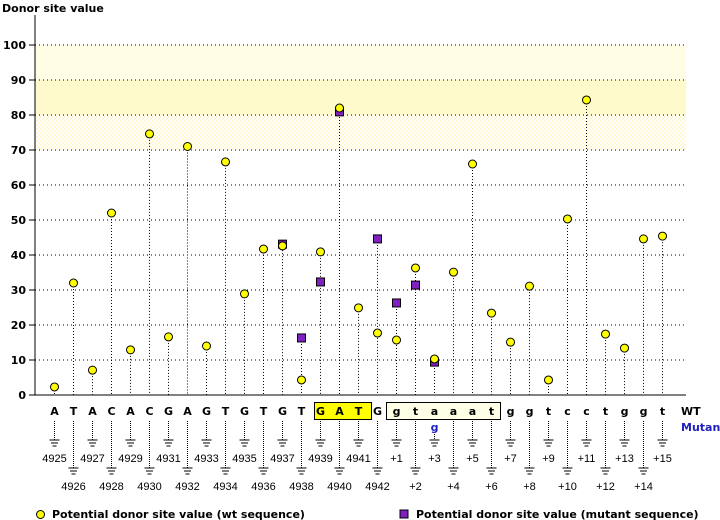 The image size is (720, 520). Describe the element at coordinates (53, 8) in the screenshot. I see `y-axis-label: Donor site value` at that location.